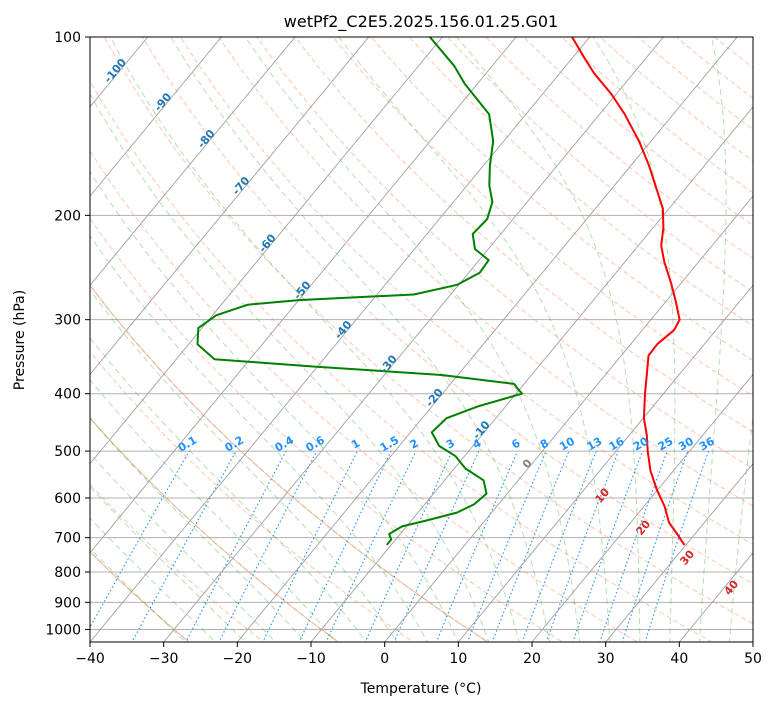 This screenshot has width=775, height=708. What do you see at coordinates (164, 659) in the screenshot?
I see `x-tick-label: −30` at bounding box center [164, 659].